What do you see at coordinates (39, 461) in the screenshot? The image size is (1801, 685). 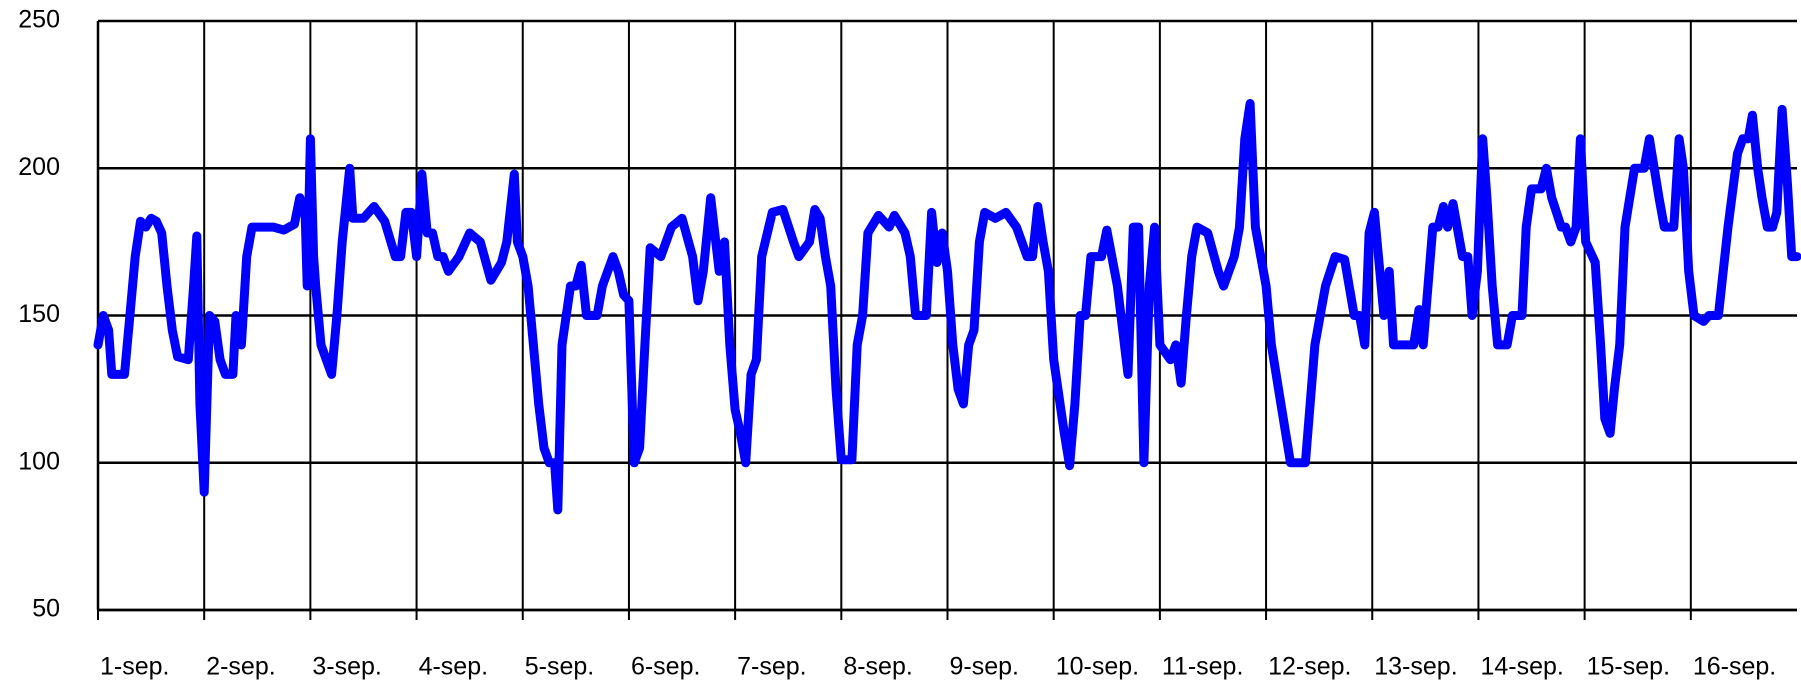 I see `y-tick-label: 100` at bounding box center [39, 461].